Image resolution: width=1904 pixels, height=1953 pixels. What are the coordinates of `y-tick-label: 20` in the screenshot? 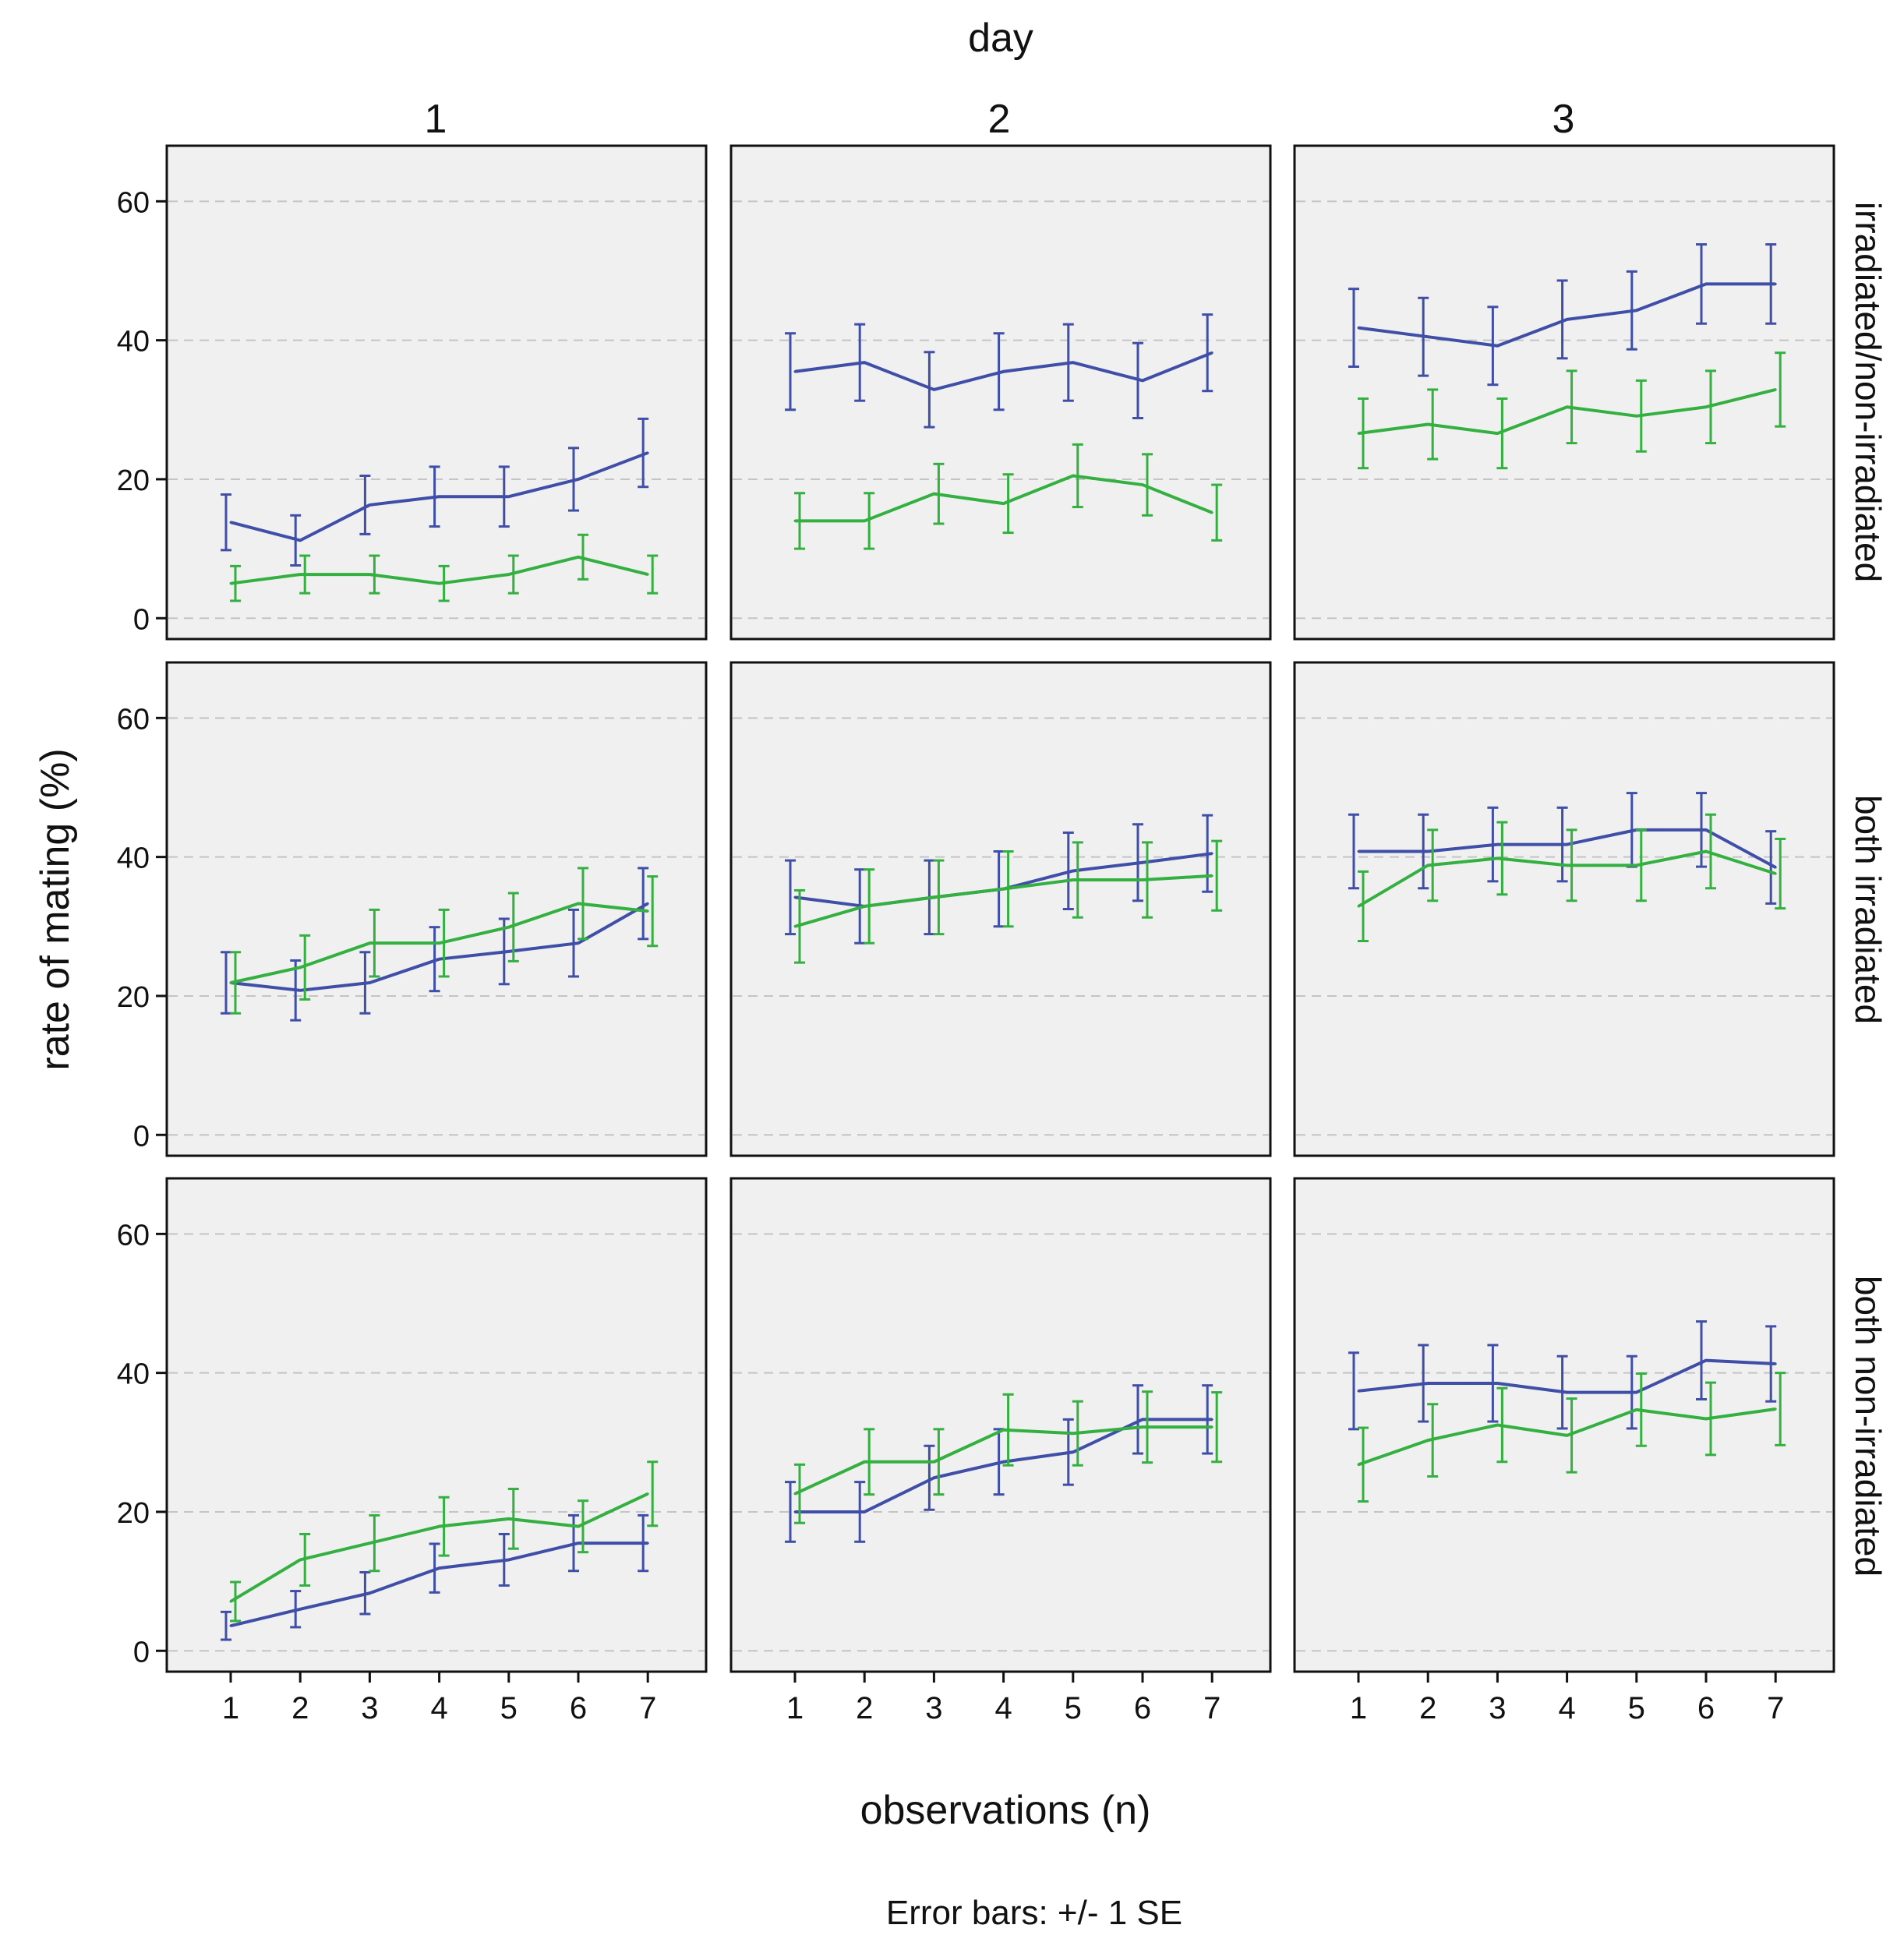 It's located at (133, 1513).